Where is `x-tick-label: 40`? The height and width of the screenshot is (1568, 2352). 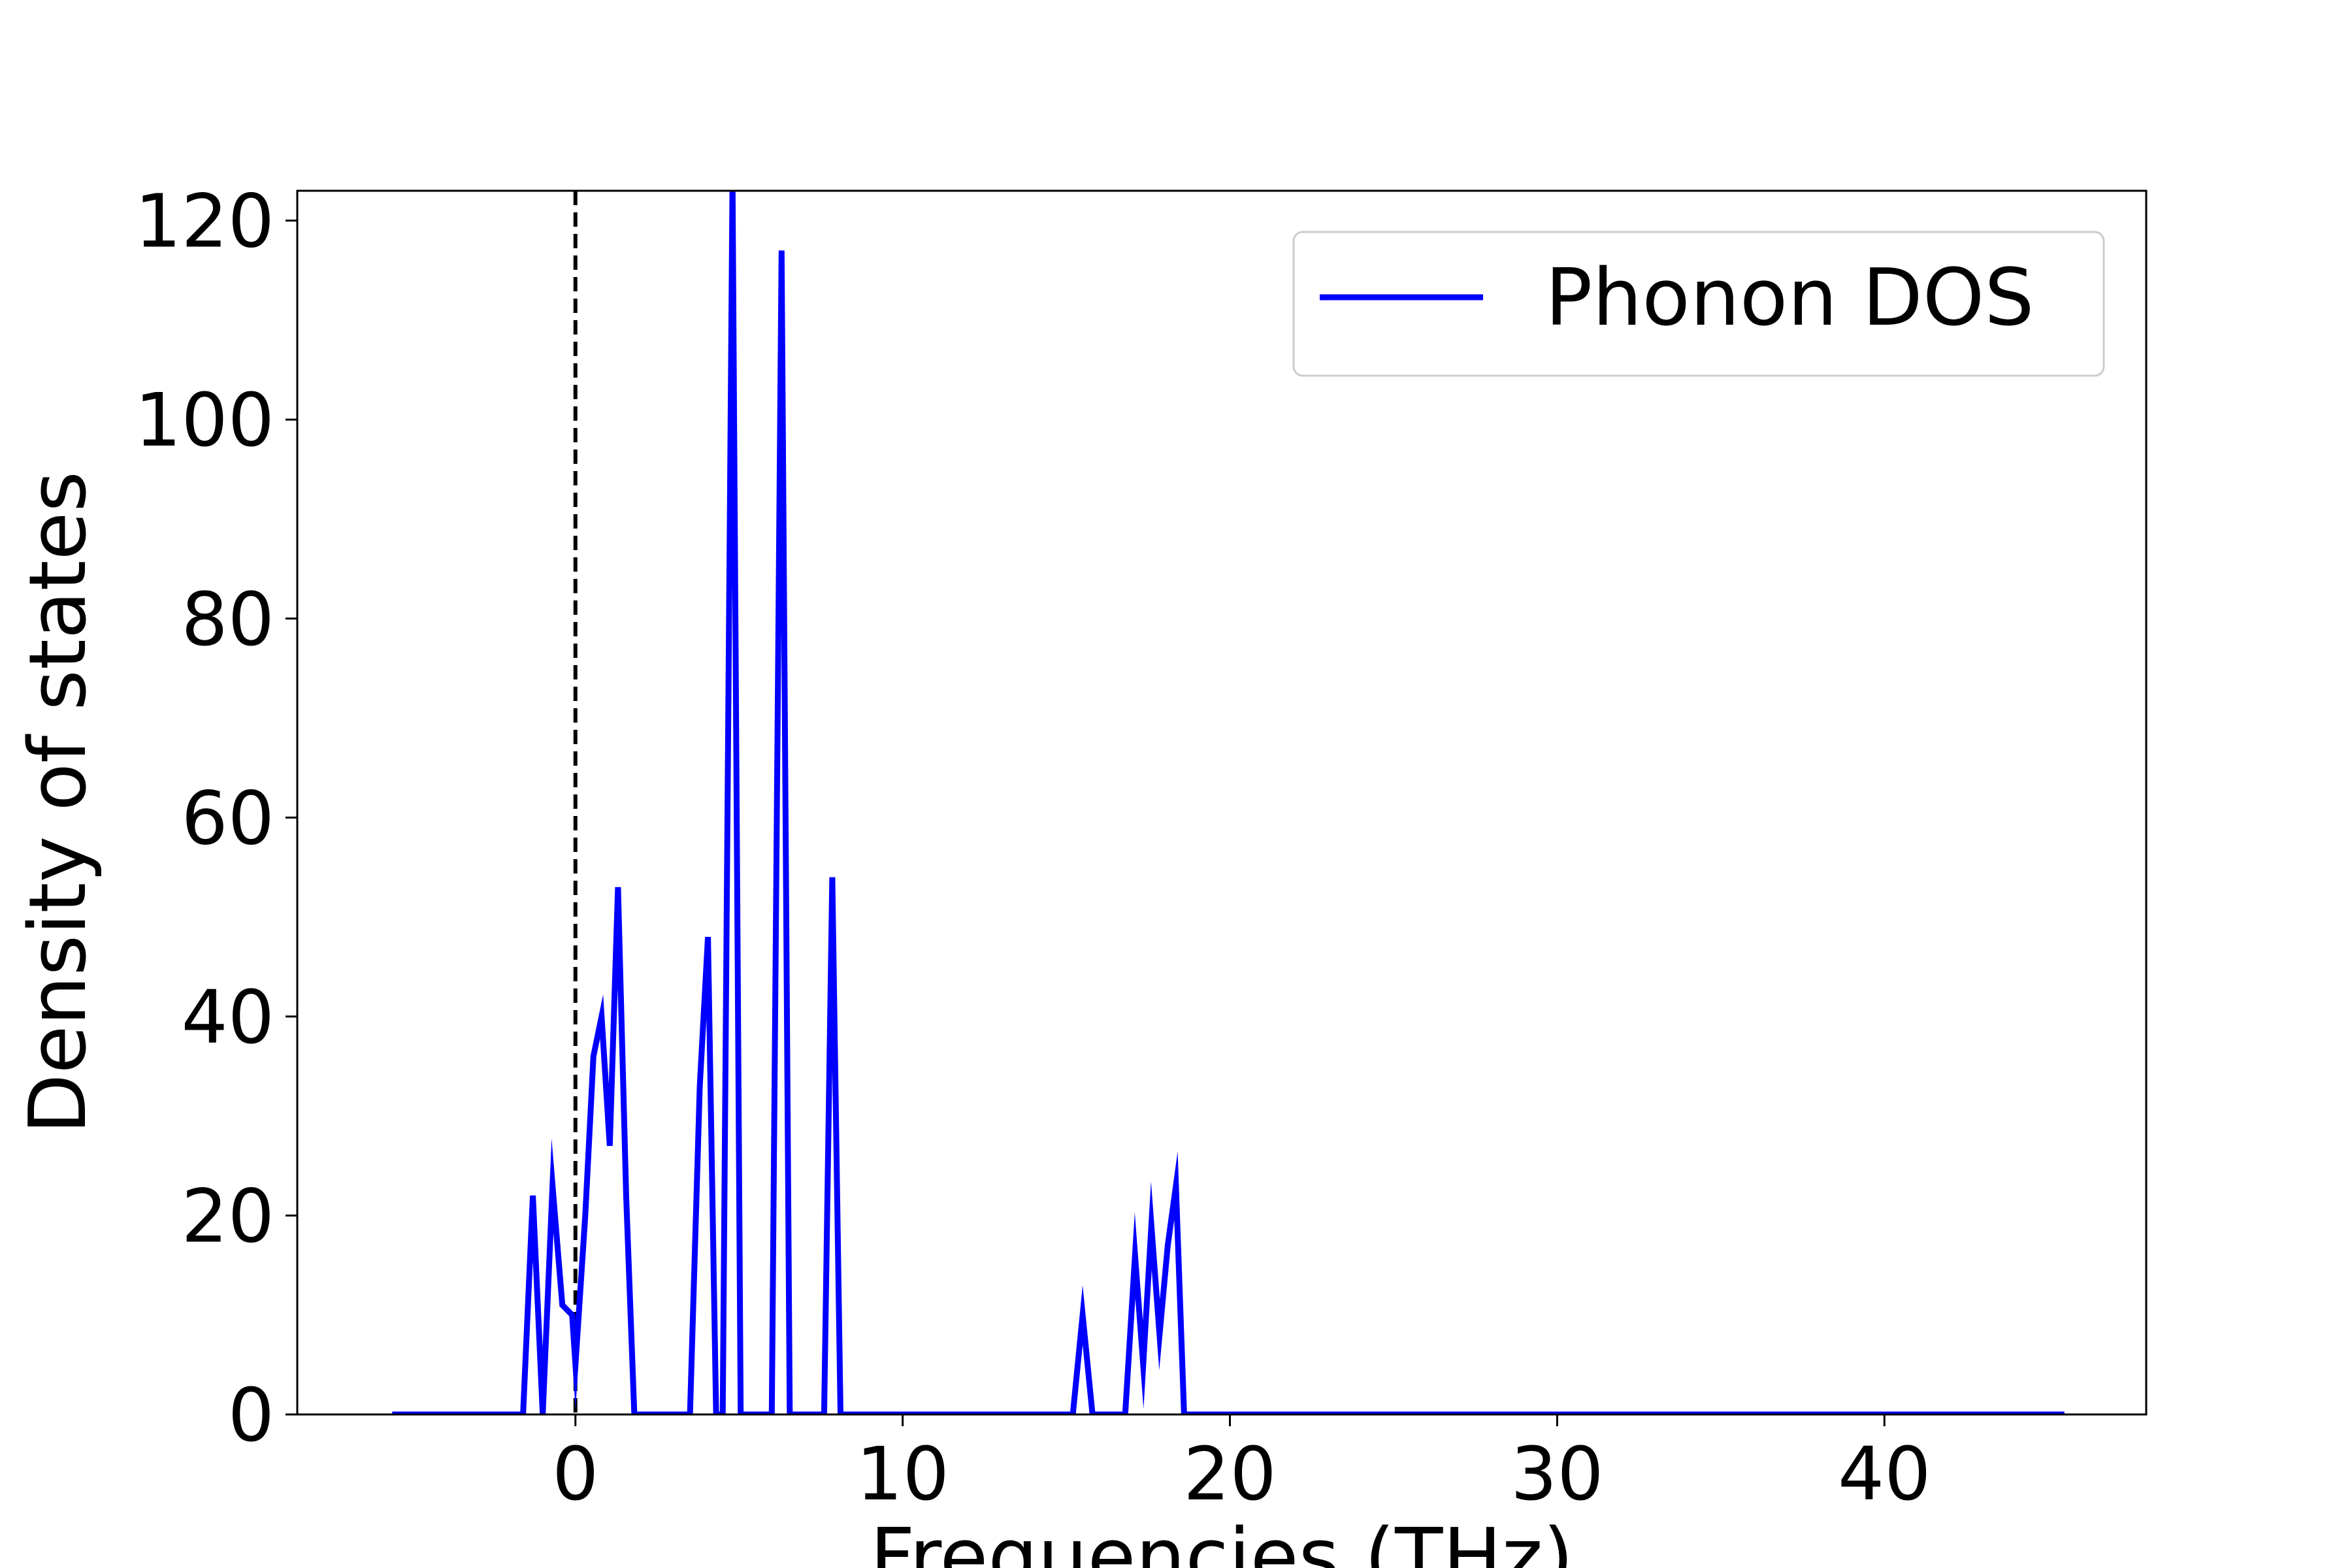
x-tick-label: 40 is located at coordinates (1884, 1474).